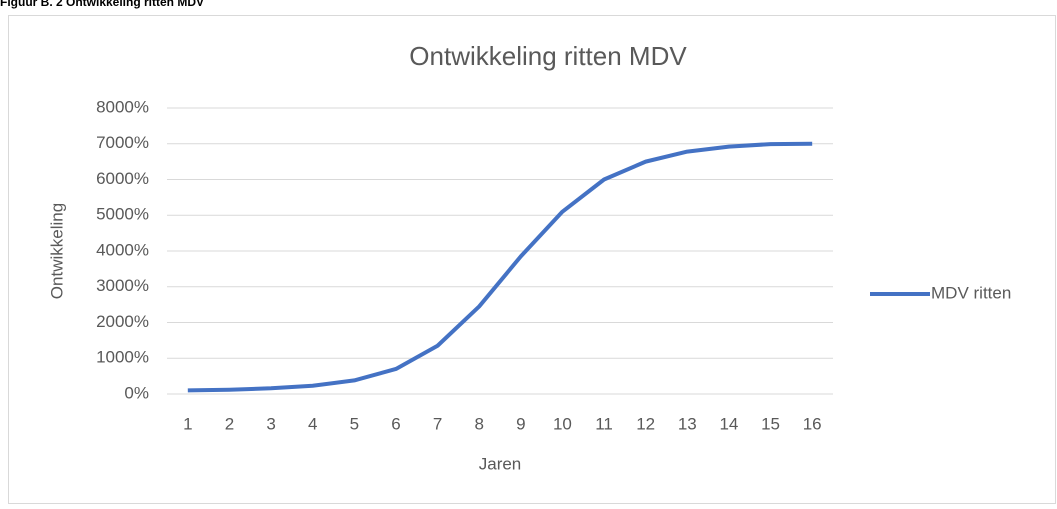 This screenshot has height=509, width=1057. I want to click on x-tick-label: 16, so click(812, 423).